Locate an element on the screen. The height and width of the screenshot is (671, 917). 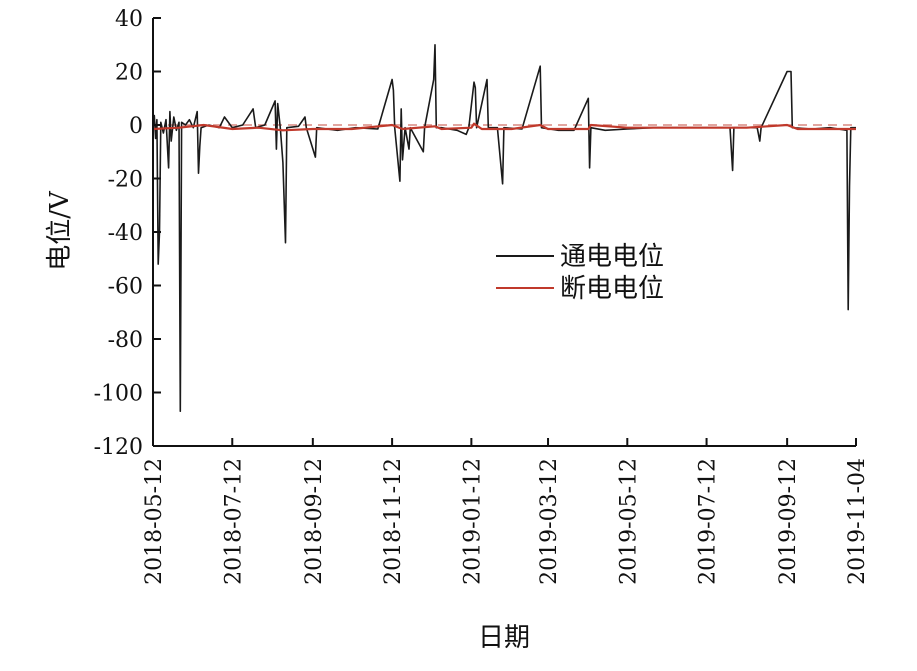
y-tick-label: 20 is located at coordinates (129, 73).